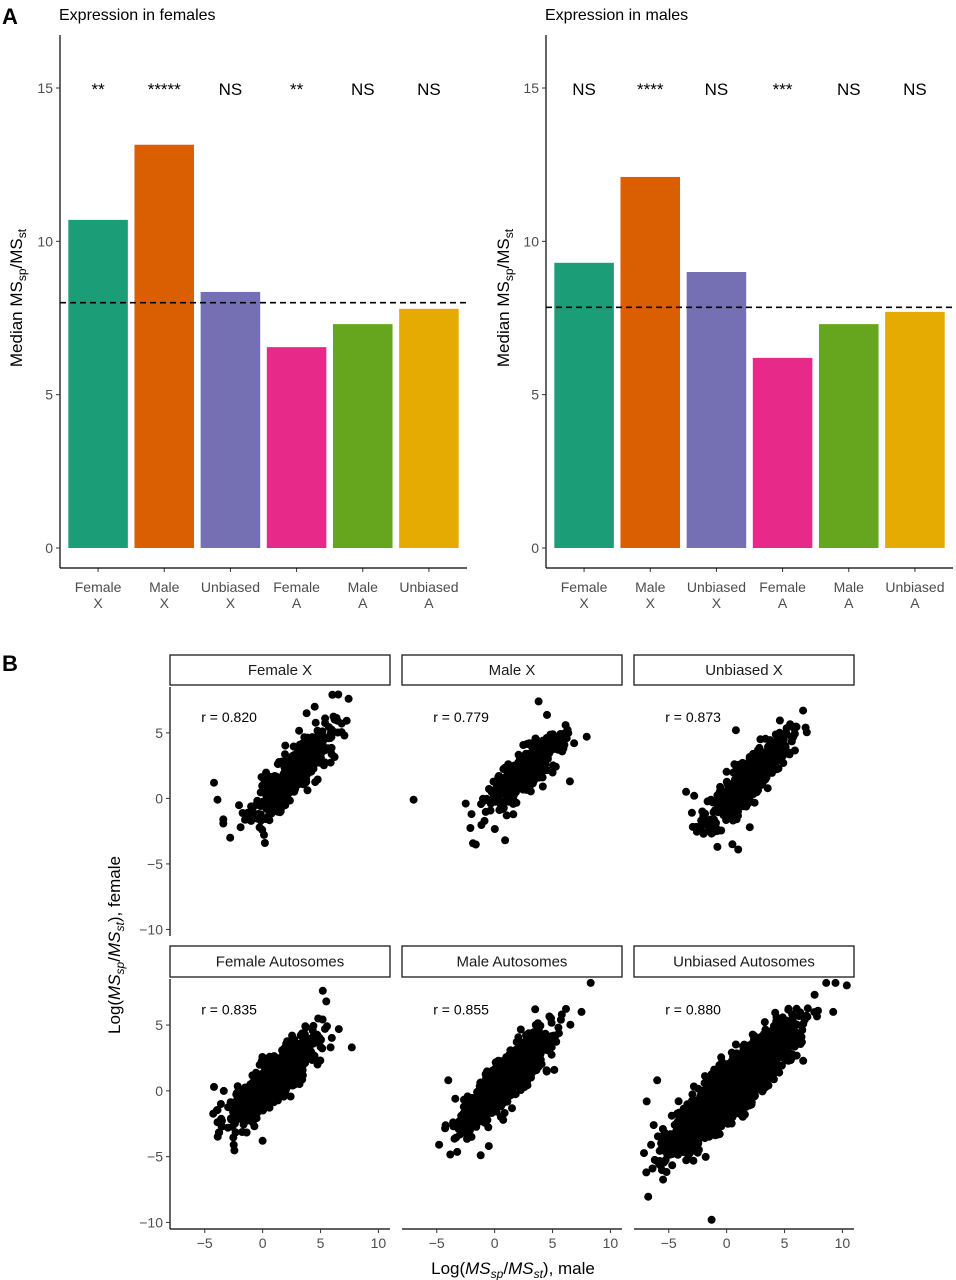 Image resolution: width=956 pixels, height=1280 pixels. What do you see at coordinates (650, 362) in the screenshot?
I see `bar-male-x` at bounding box center [650, 362].